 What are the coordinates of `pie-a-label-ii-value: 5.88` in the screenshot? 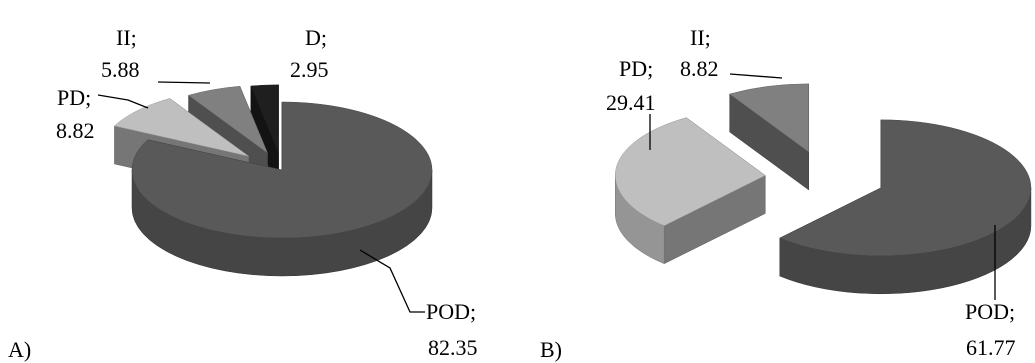 It's located at (120, 69).